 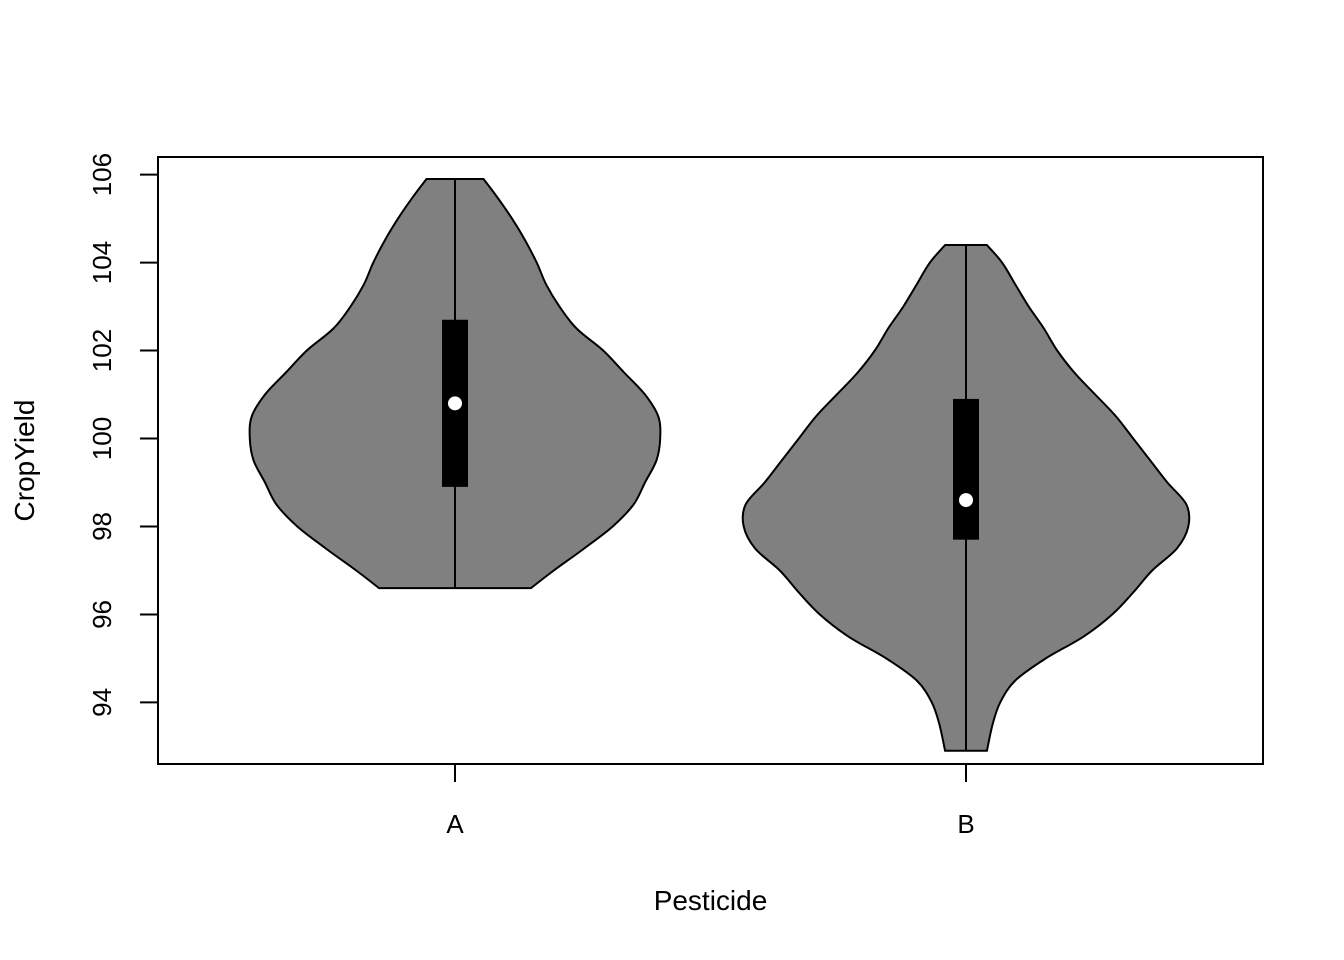 What do you see at coordinates (455, 824) in the screenshot?
I see `x-tick-label-A: A` at bounding box center [455, 824].